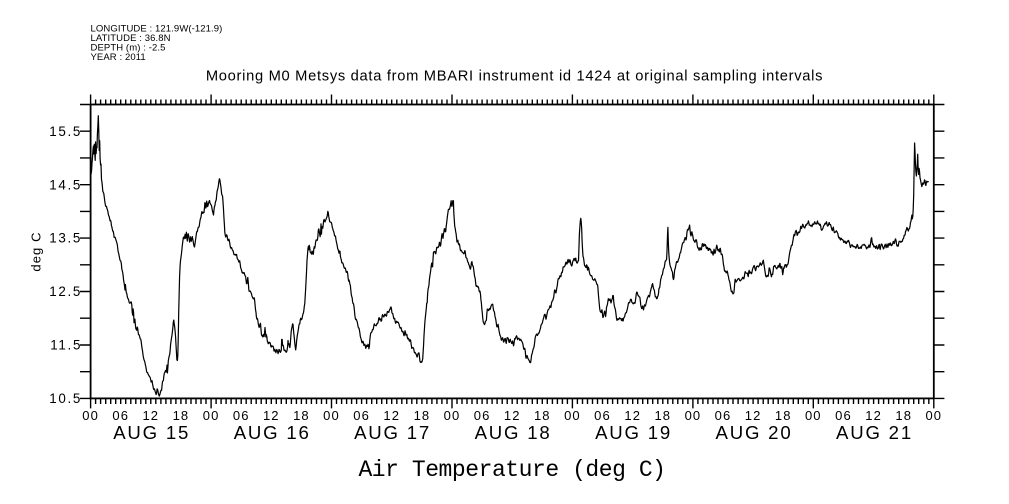  I want to click on svg-text: Air Temperature (deg C), so click(511, 470).